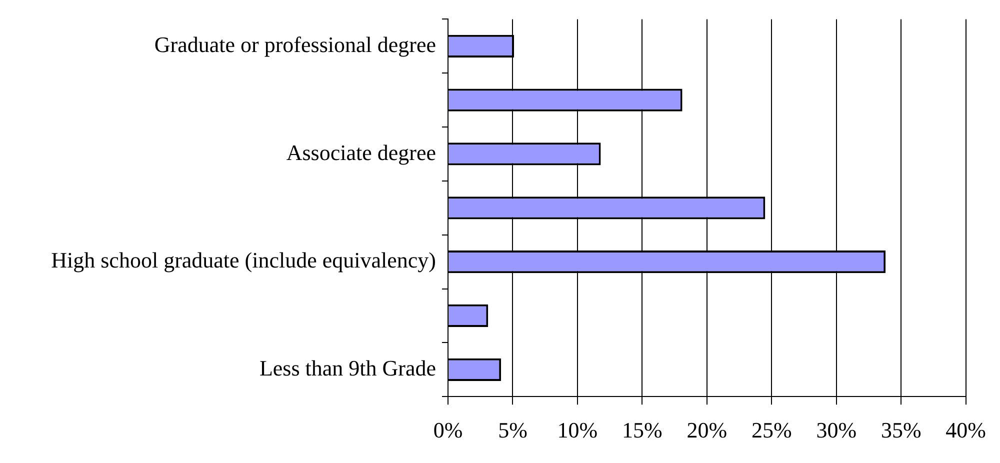 The height and width of the screenshot is (463, 1000). I want to click on y-tick-label: Less than 9th Grade, so click(347, 367).